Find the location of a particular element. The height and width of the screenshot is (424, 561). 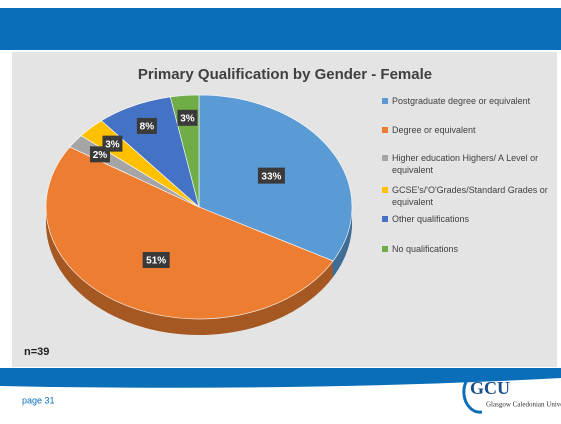

logo-text: Glasgow Caledonian University is located at coordinates (523, 405).